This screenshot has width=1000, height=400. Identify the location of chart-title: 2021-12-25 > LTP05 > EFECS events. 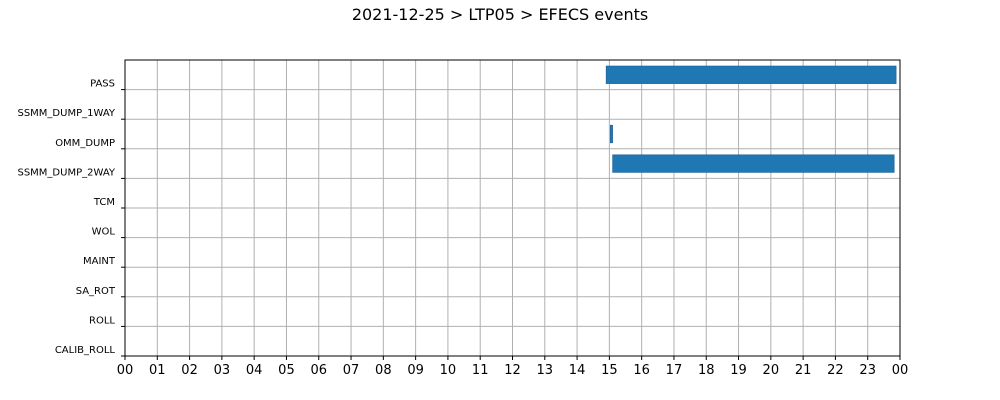
(500, 14).